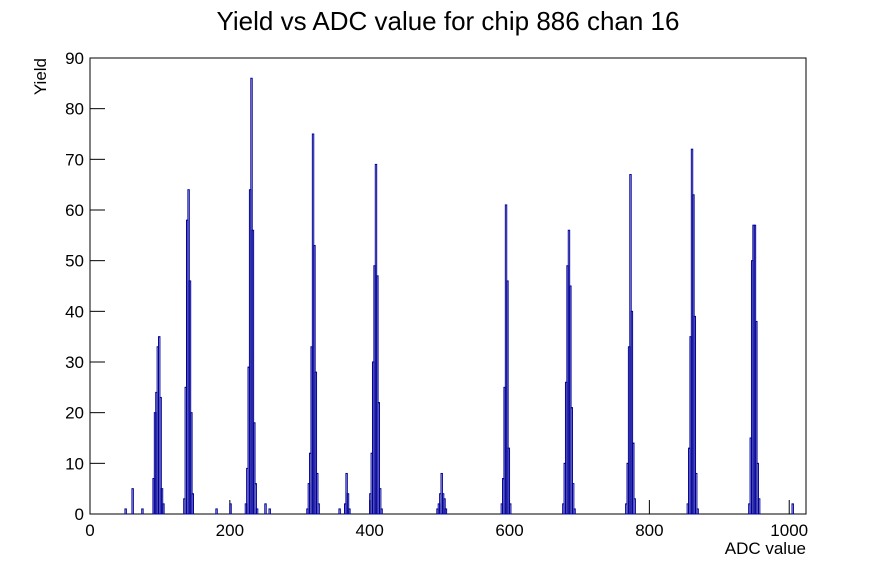 This screenshot has width=896, height=572. What do you see at coordinates (74, 159) in the screenshot?
I see `y-tick-label: 70` at bounding box center [74, 159].